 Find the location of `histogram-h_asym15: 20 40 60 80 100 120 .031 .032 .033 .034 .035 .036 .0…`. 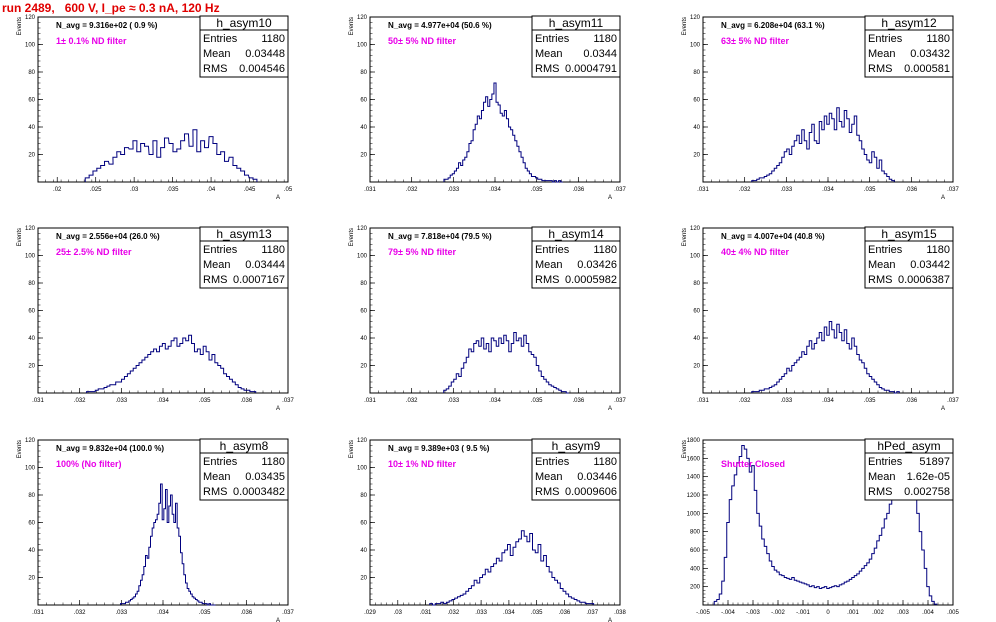

histogram-h_asym15: 20 40 60 80 100 120 .031 .032 .033 .034 .035 .036 .0… is located at coordinates (820, 319).